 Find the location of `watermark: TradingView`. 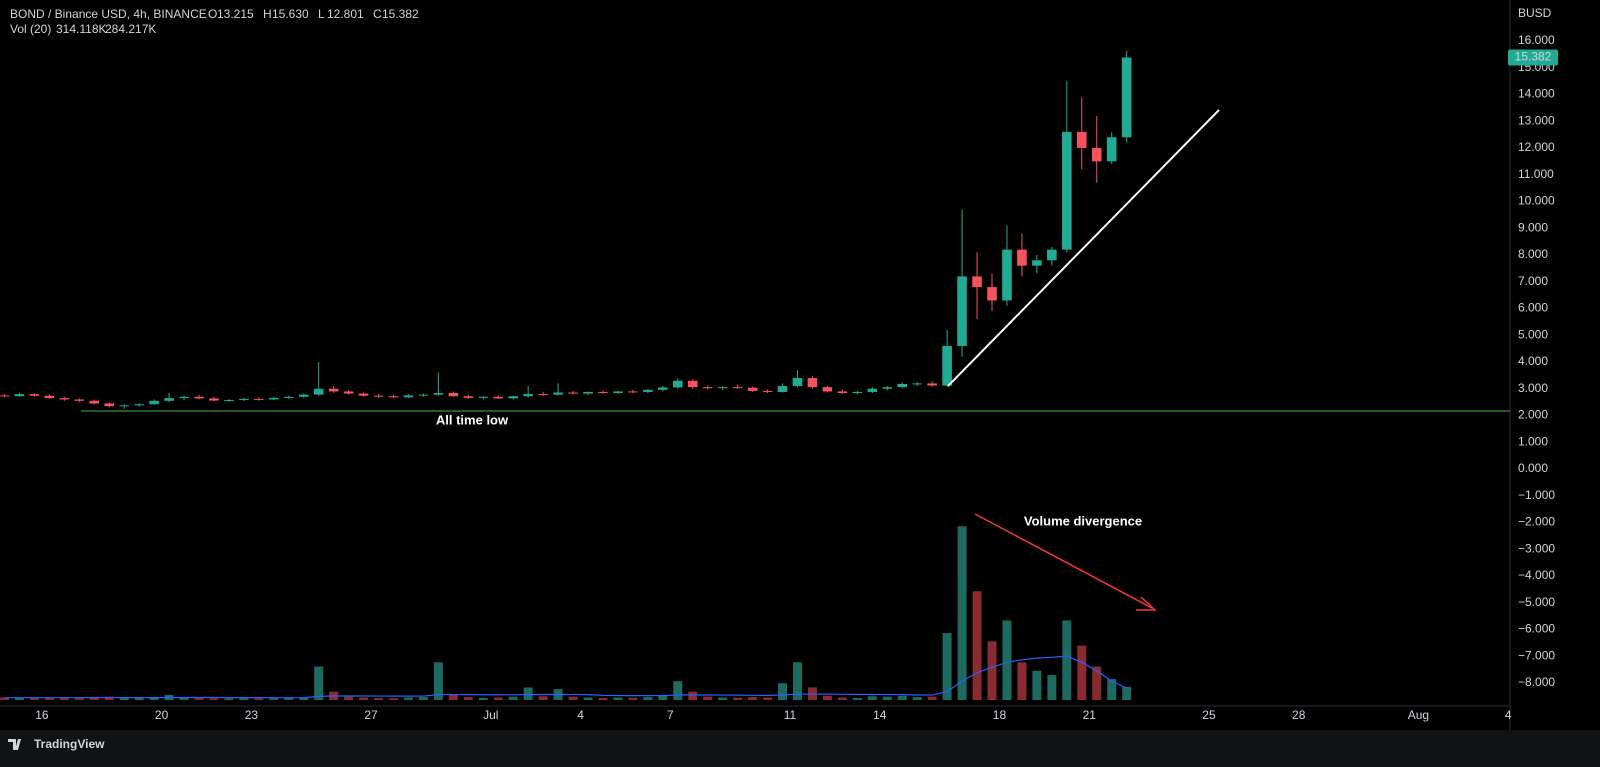

watermark: TradingView is located at coordinates (69, 744).